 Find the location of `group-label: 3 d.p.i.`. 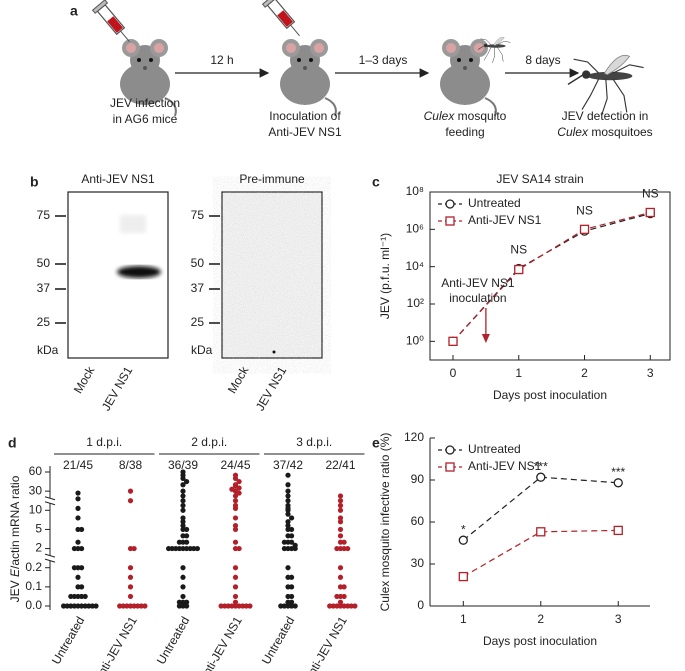

group-label: 3 d.p.i. is located at coordinates (314, 442).